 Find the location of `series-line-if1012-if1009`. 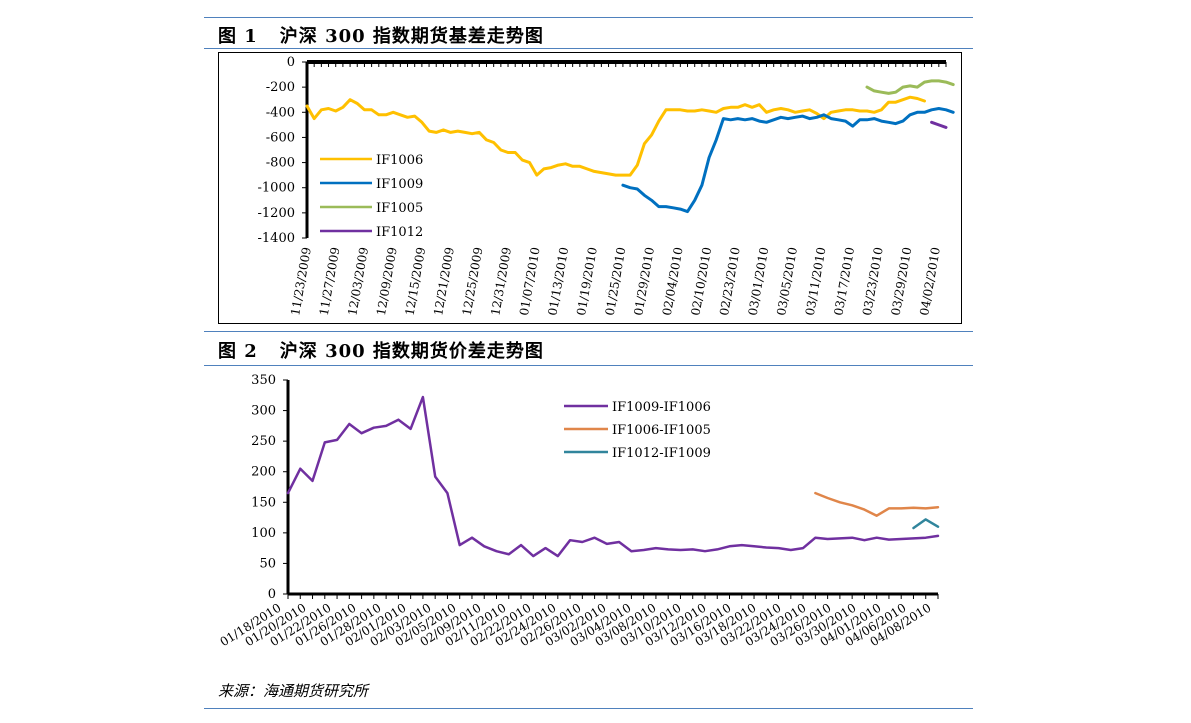

series-line-if1012-if1009 is located at coordinates (926, 524).